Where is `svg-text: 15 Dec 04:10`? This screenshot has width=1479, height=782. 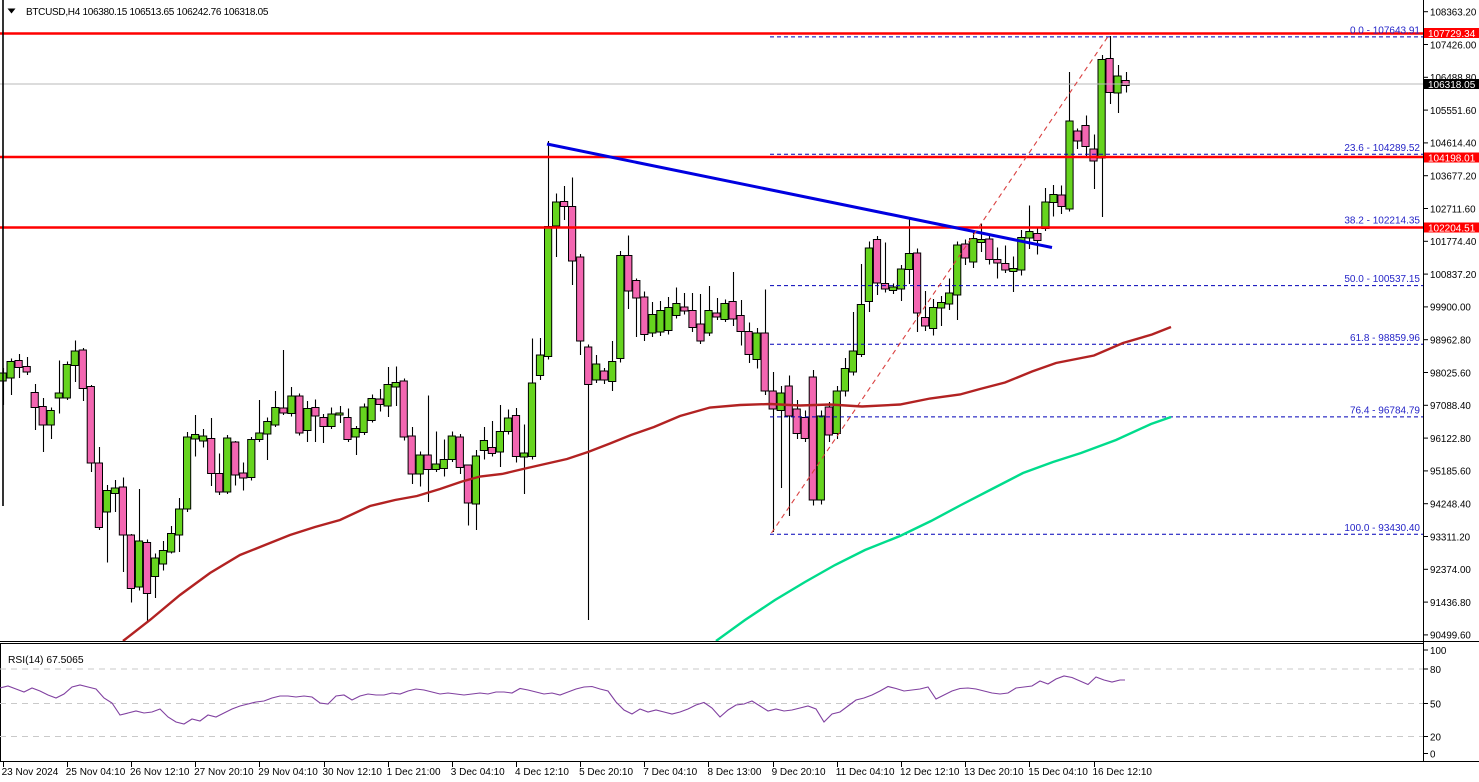 svg-text: 15 Dec 04:10 is located at coordinates (1058, 772).